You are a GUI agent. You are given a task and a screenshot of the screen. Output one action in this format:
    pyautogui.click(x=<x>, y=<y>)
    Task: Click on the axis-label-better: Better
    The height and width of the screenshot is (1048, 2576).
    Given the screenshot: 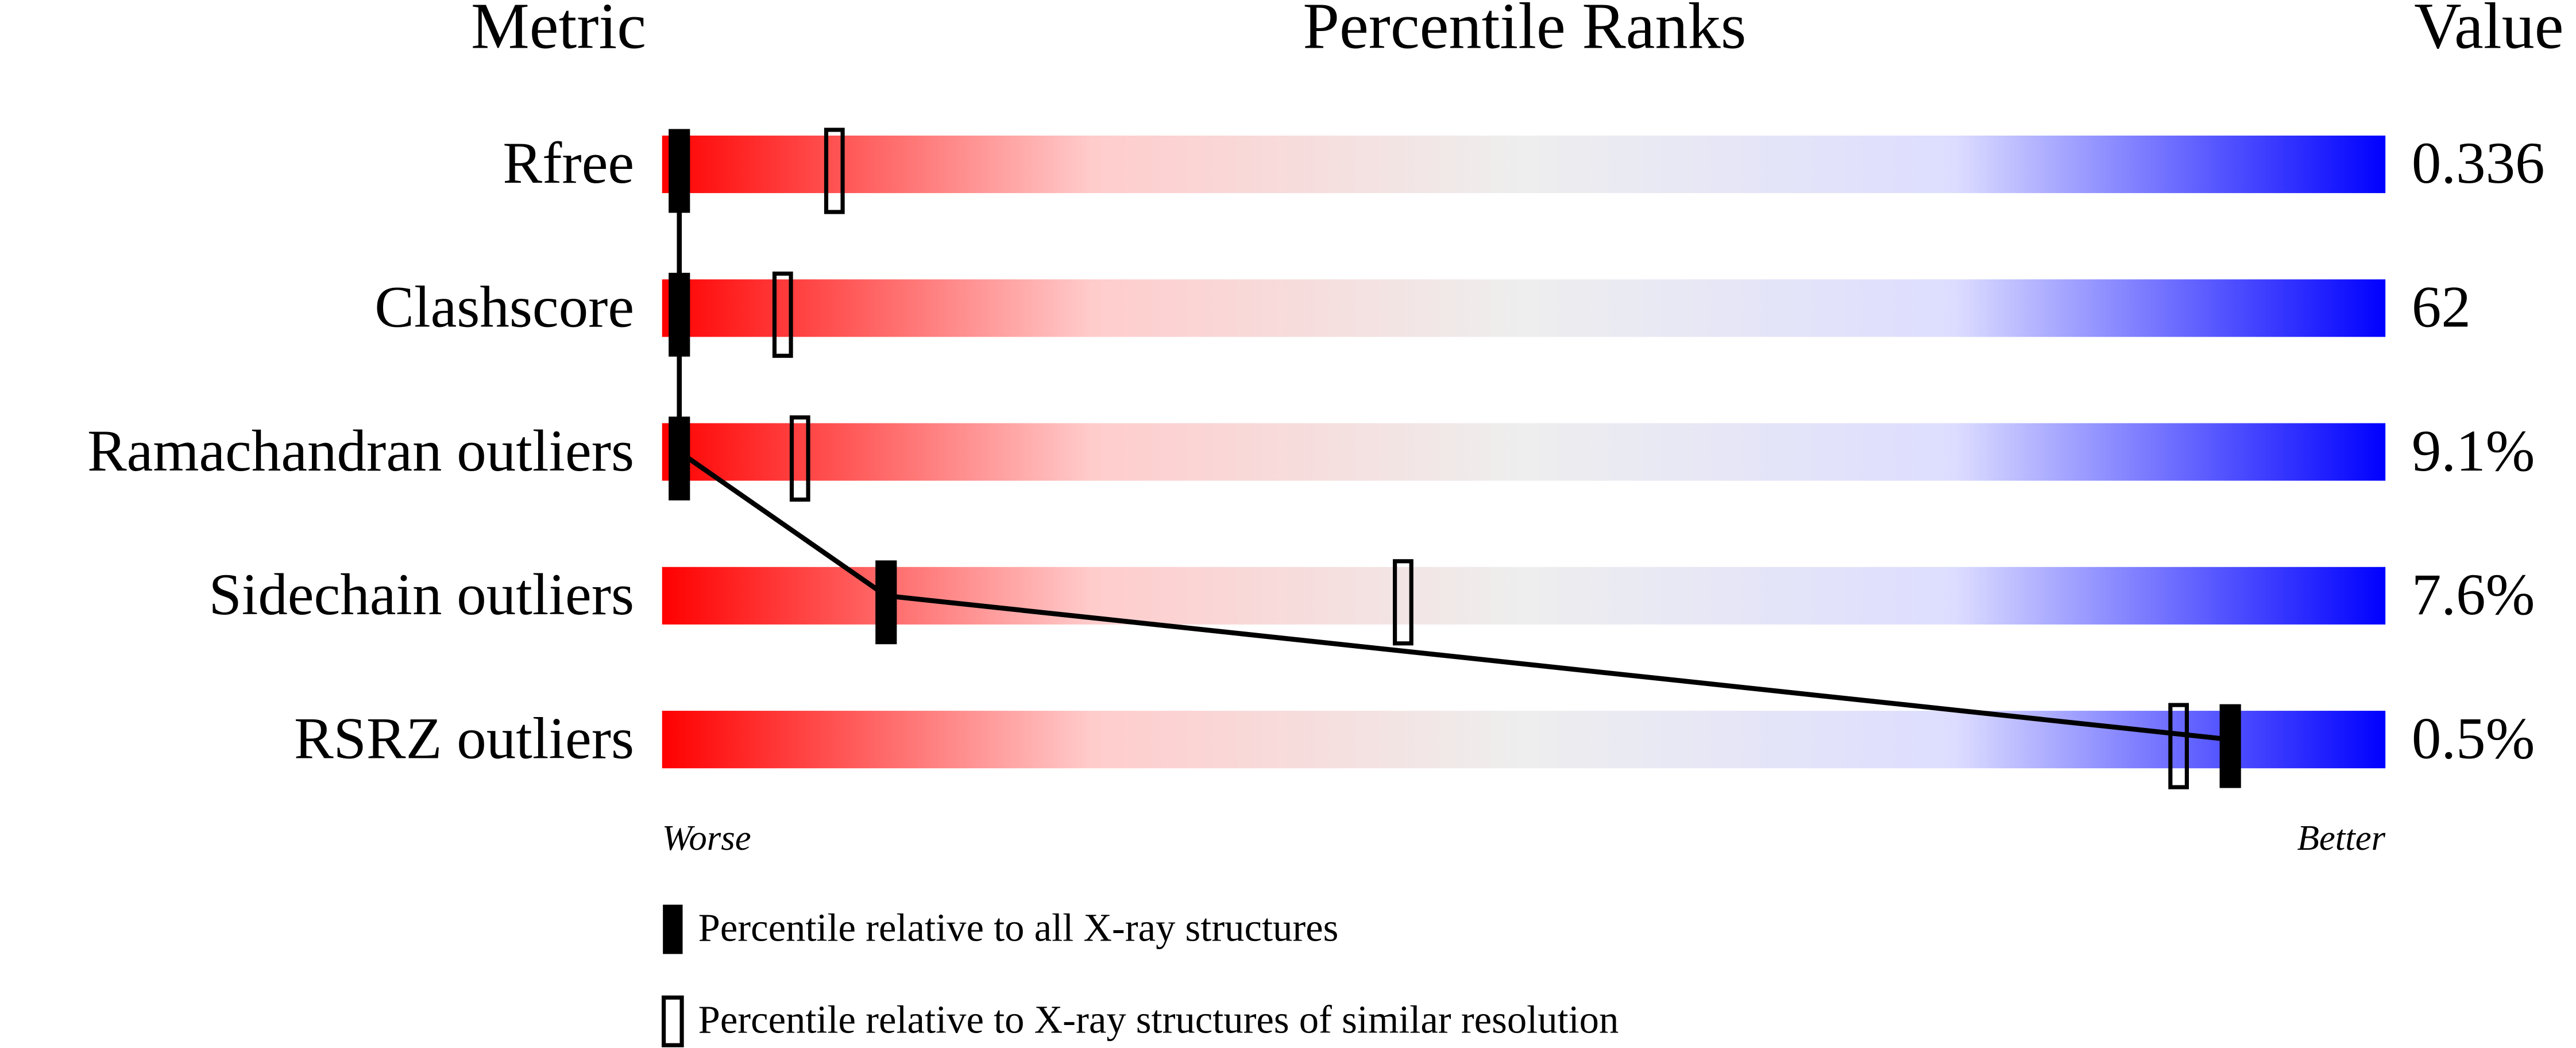 What is the action you would take?
    pyautogui.click(x=2341, y=838)
    